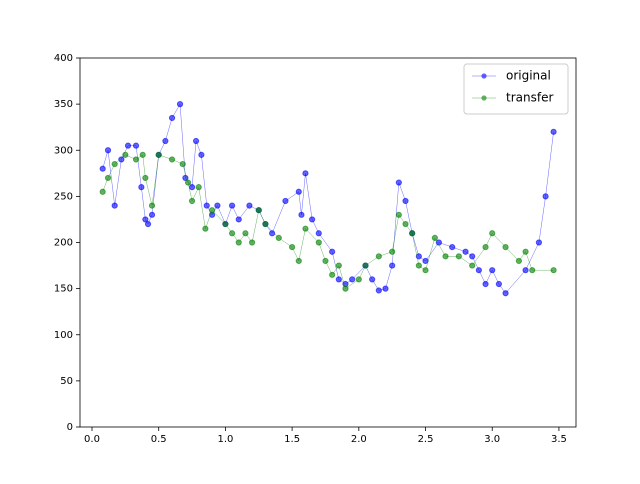 The image size is (640, 484). What do you see at coordinates (63, 289) in the screenshot?
I see `y-tick-label: 150` at bounding box center [63, 289].